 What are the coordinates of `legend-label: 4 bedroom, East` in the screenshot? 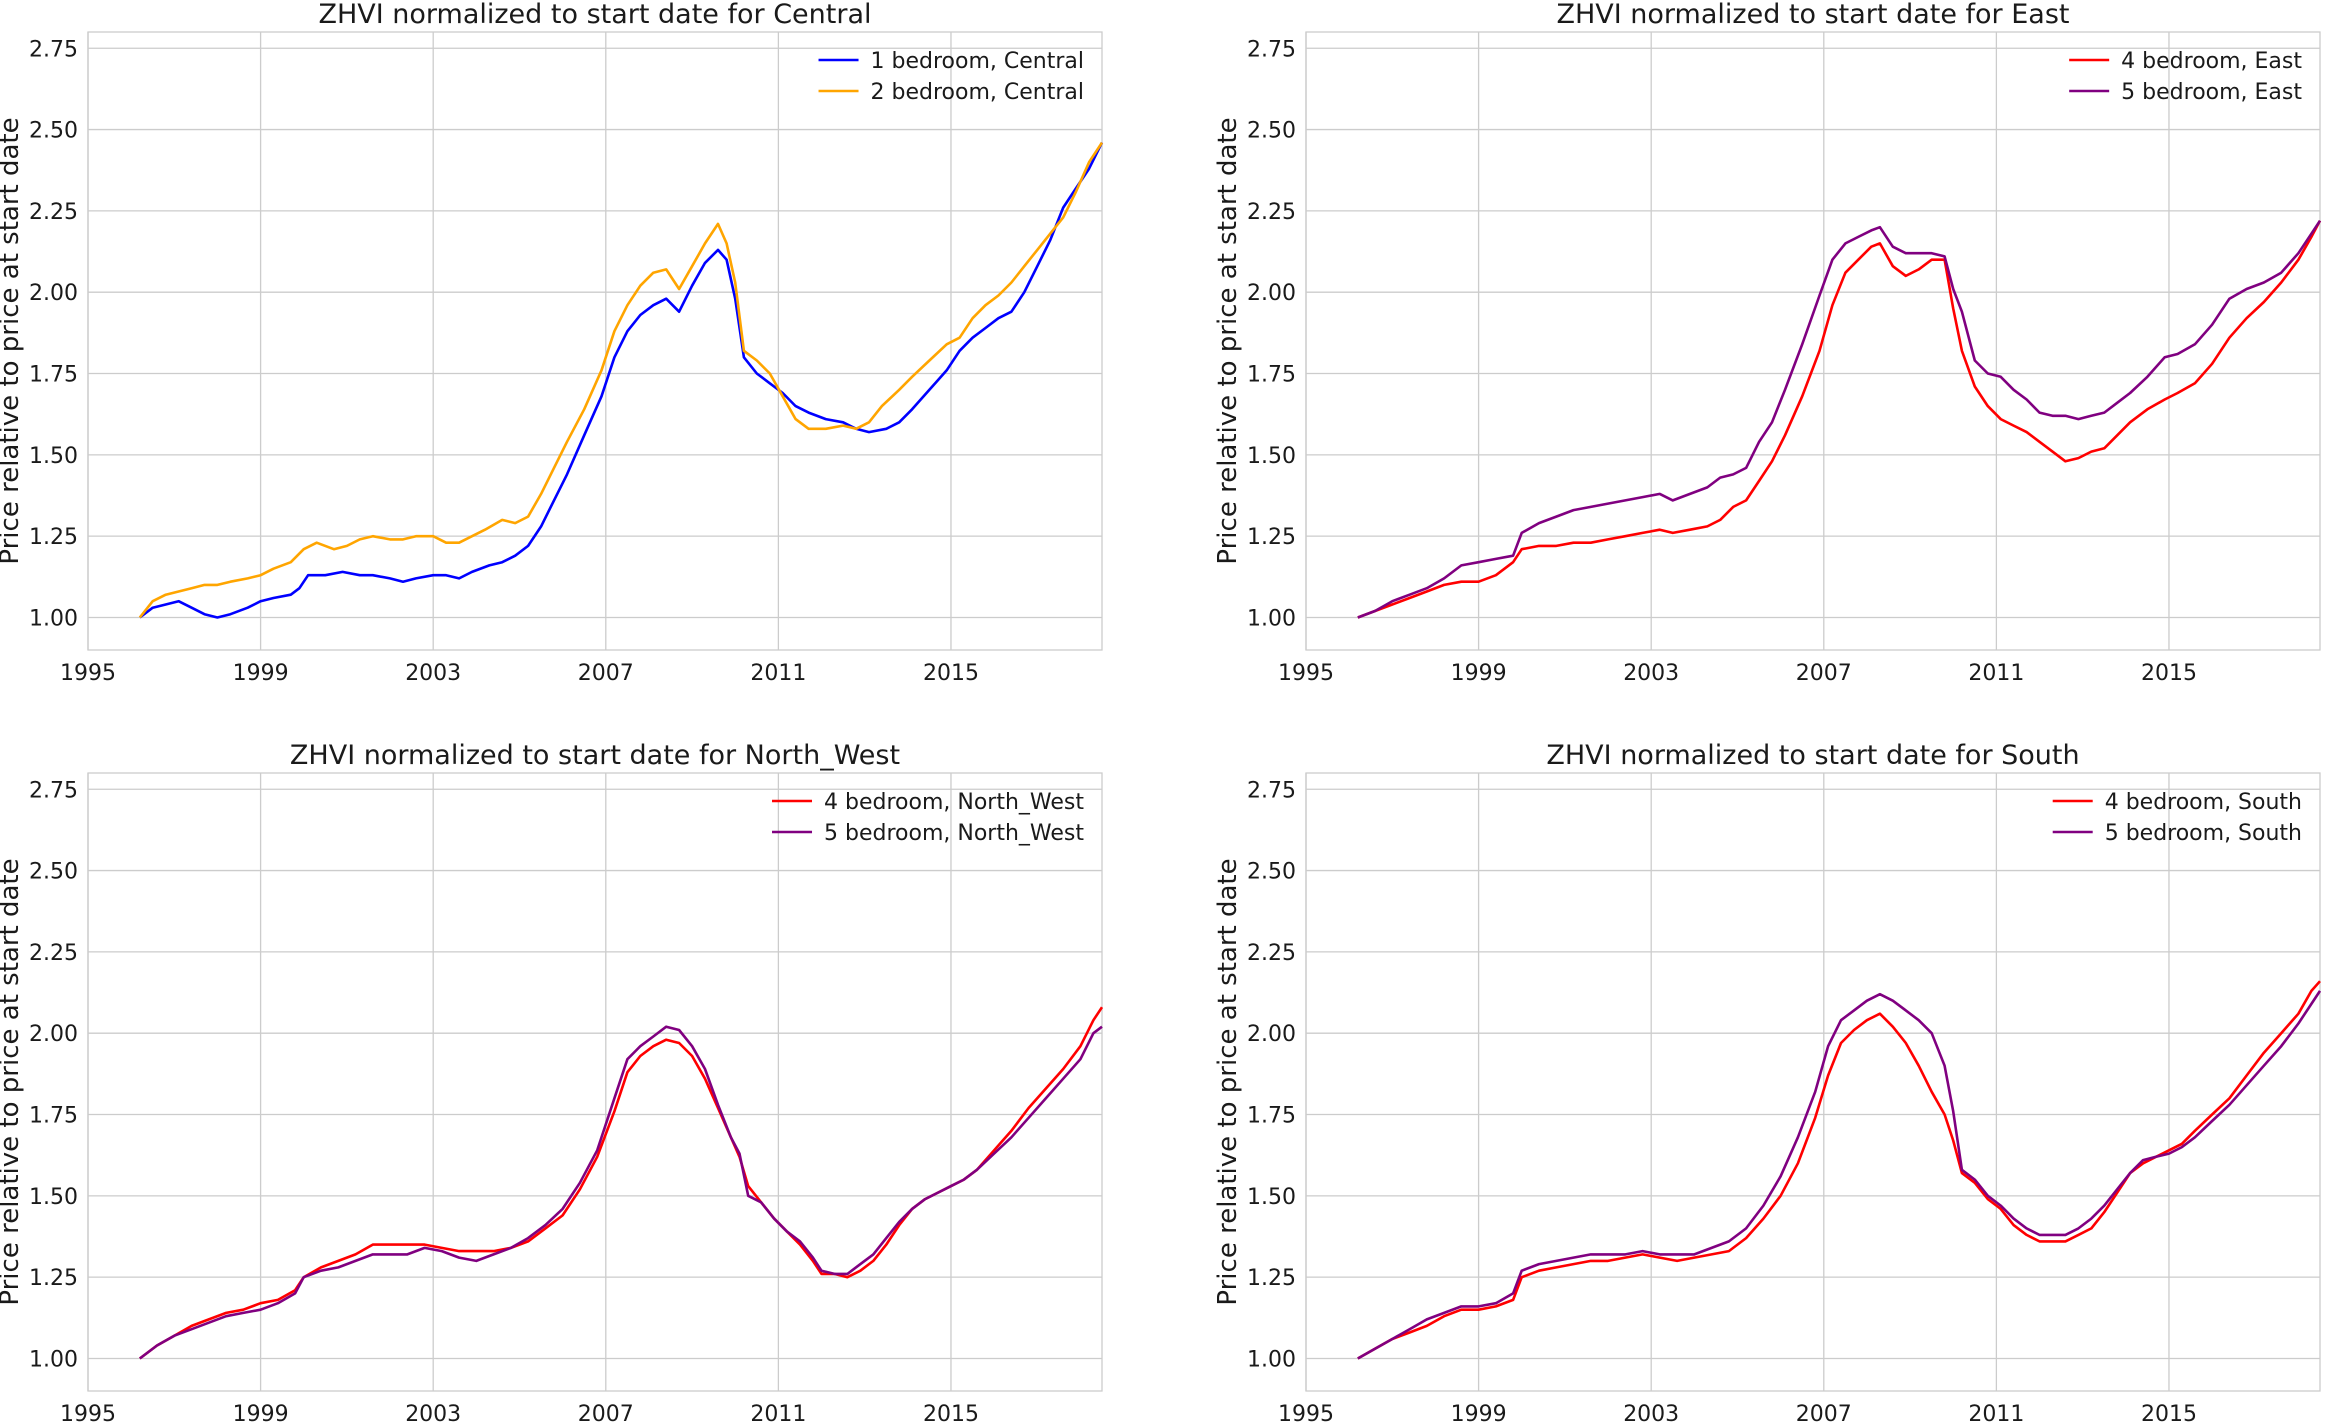 It's located at (2211, 61).